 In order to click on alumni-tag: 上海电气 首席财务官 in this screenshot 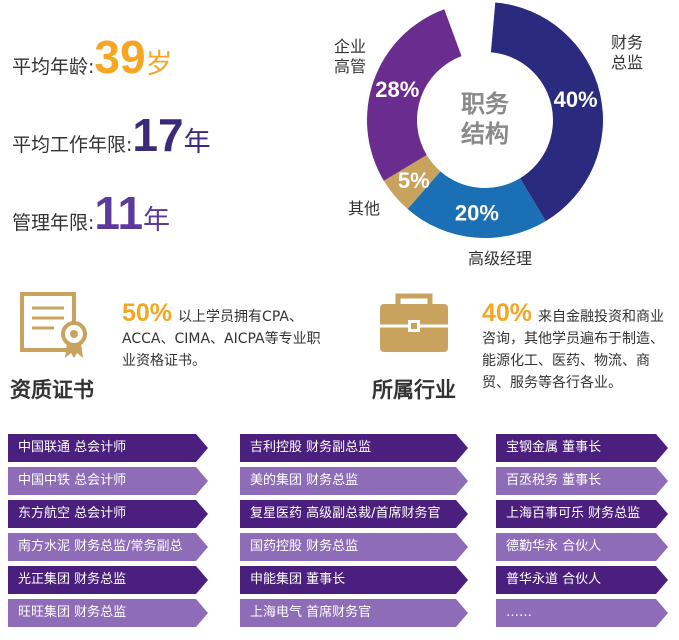, I will do `click(354, 613)`.